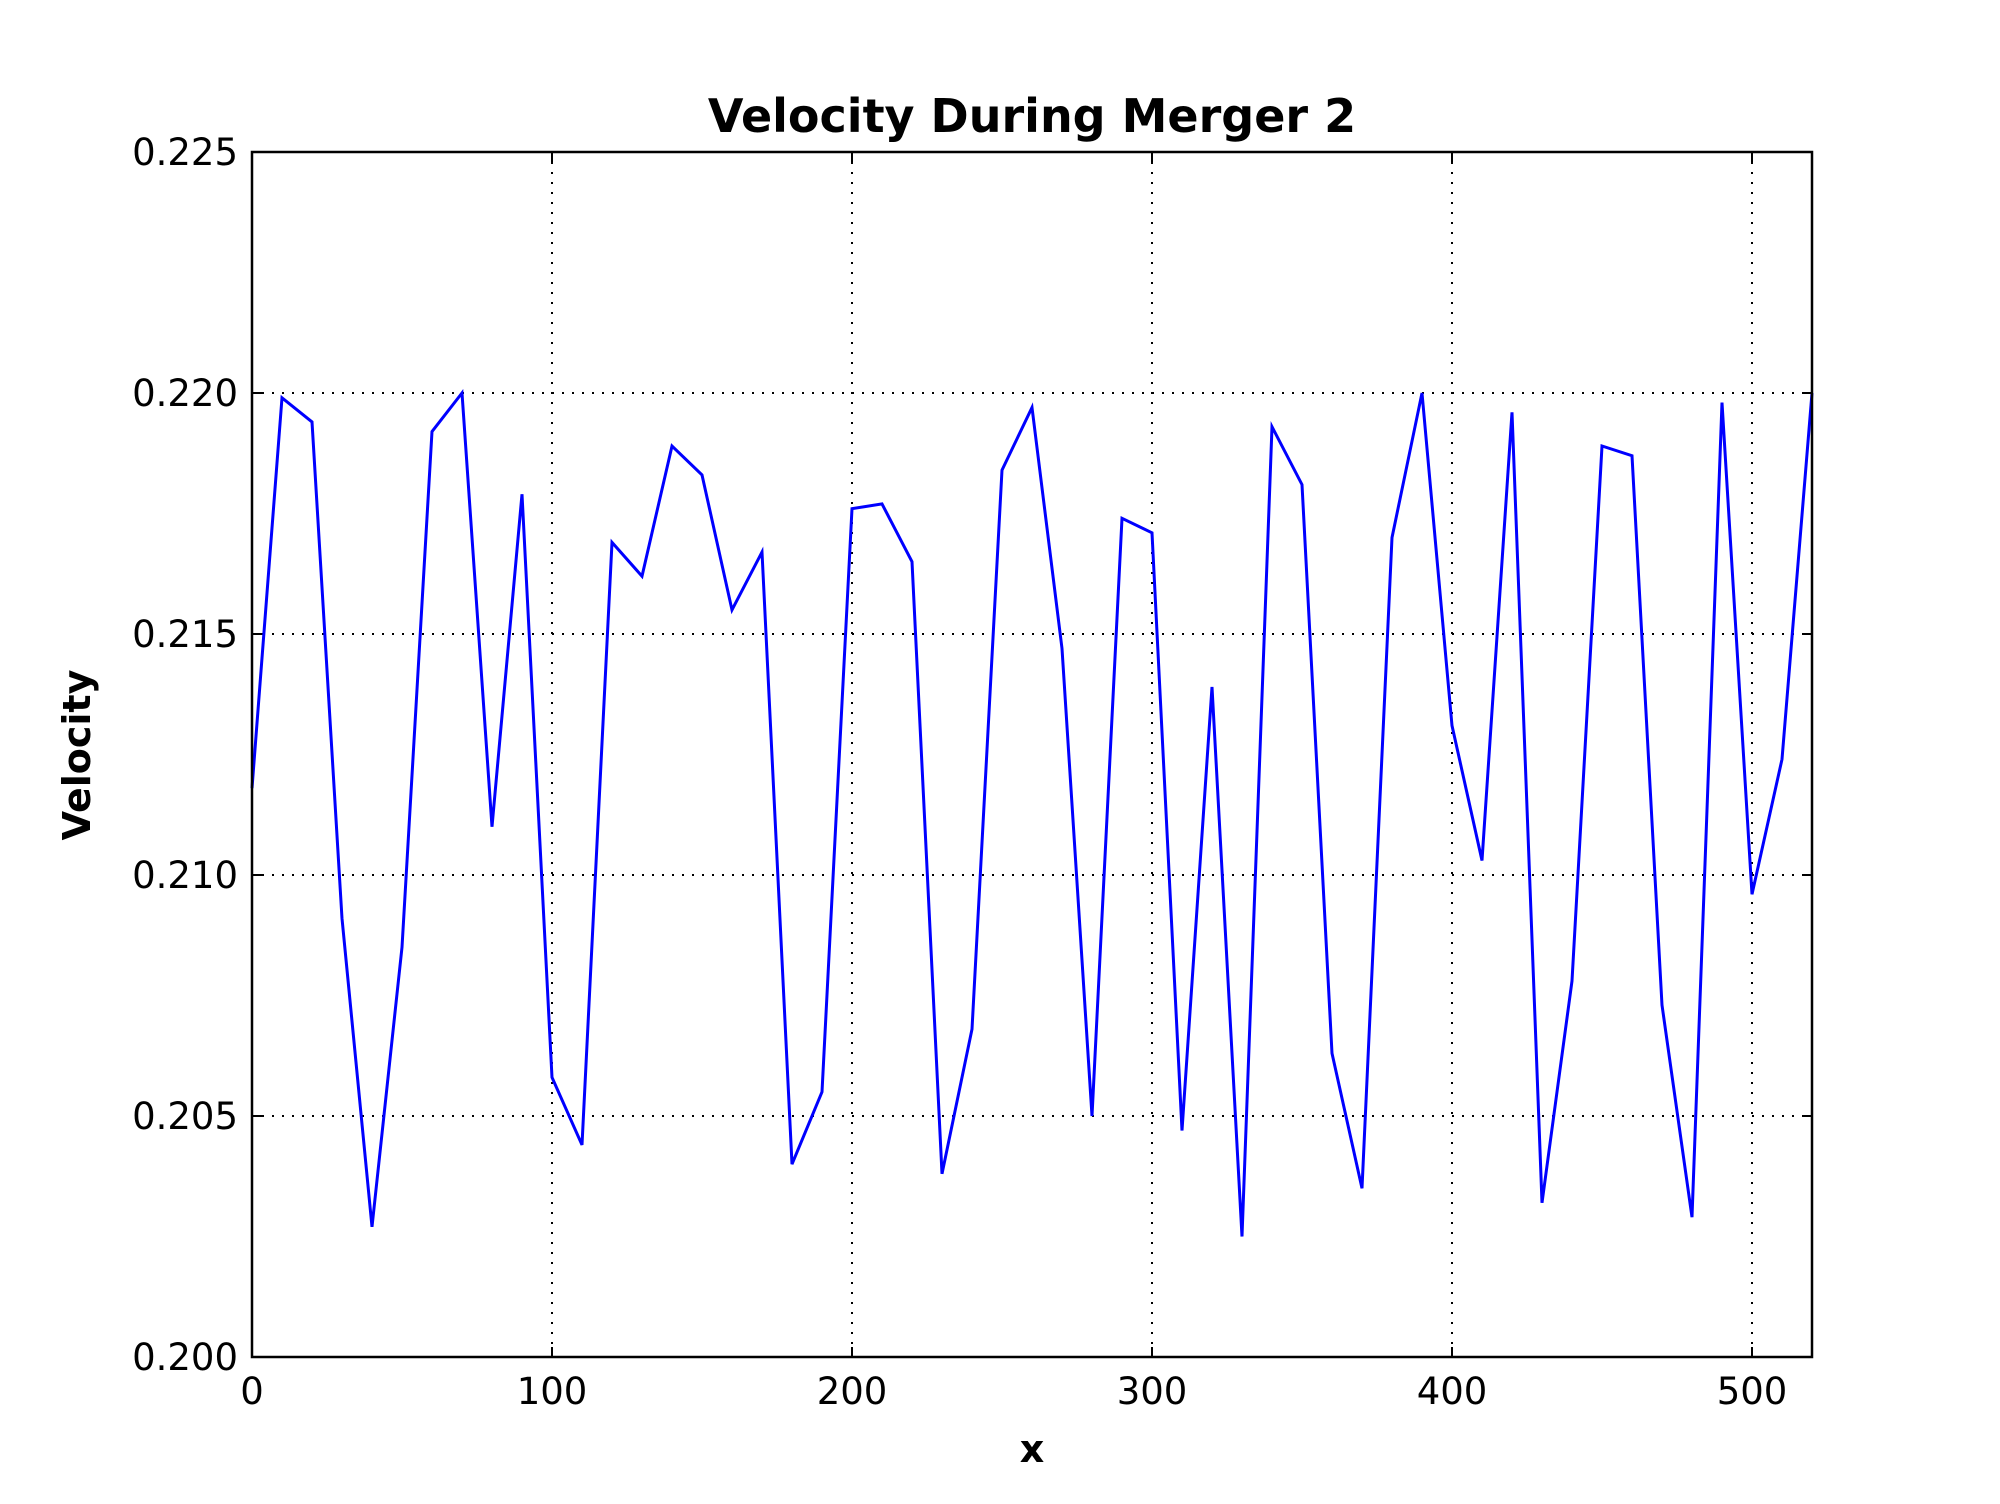 The height and width of the screenshot is (1504, 2000). I want to click on y-tick-label: 0.225, so click(185, 152).